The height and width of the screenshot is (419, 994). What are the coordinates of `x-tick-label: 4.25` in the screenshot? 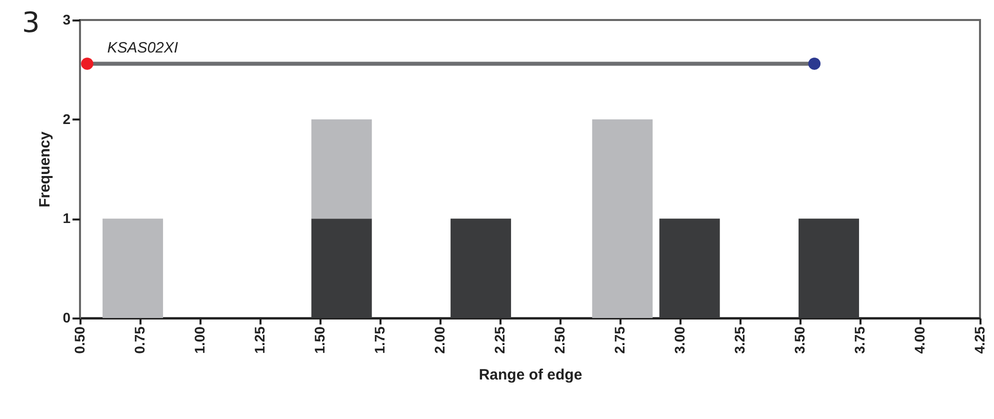 It's located at (980, 340).